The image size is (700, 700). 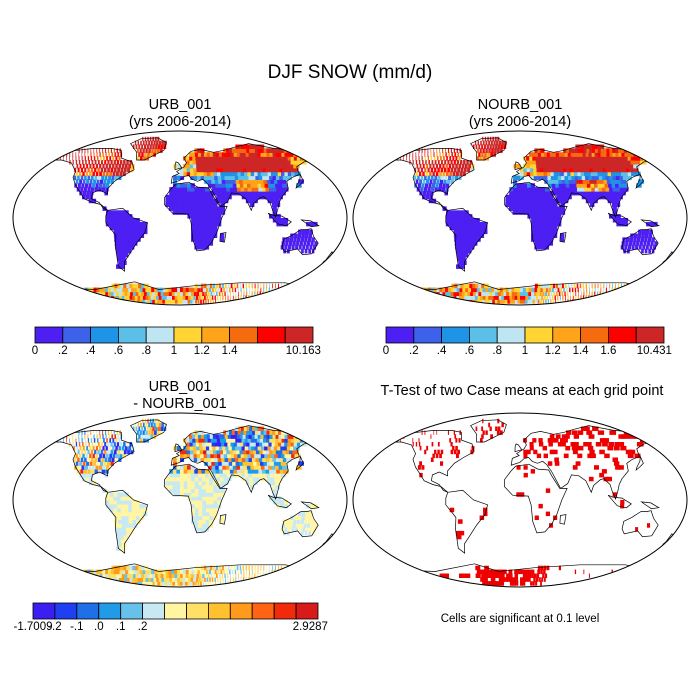 I want to click on colorbar-box, so click(x=219, y=611).